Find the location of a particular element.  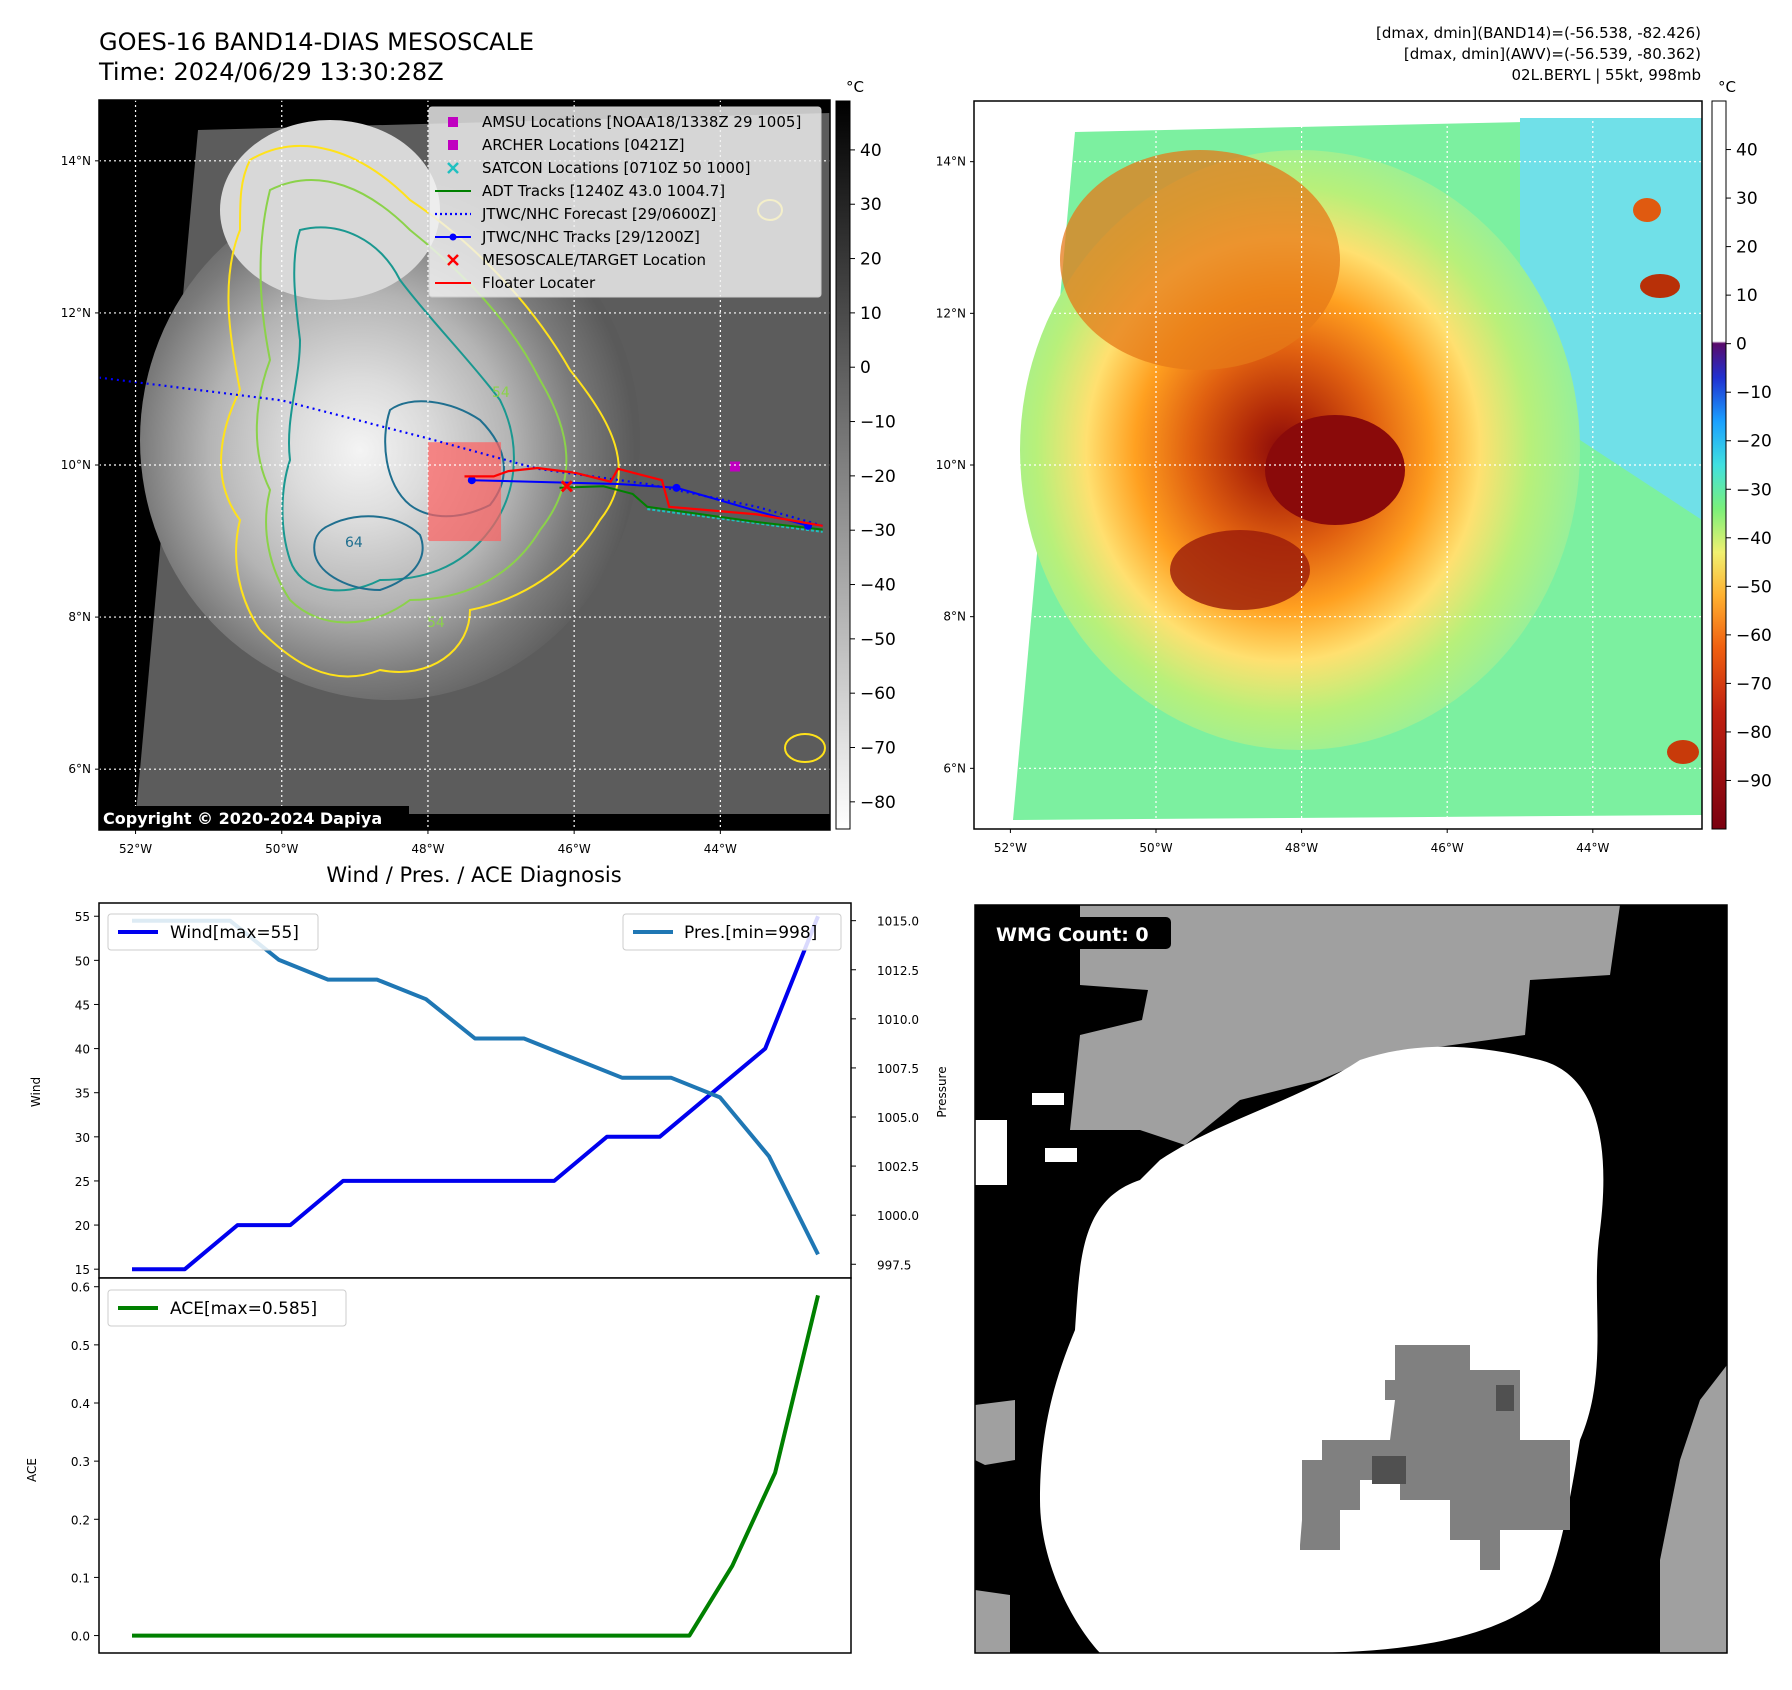

legend-dot-marker is located at coordinates (453, 237).